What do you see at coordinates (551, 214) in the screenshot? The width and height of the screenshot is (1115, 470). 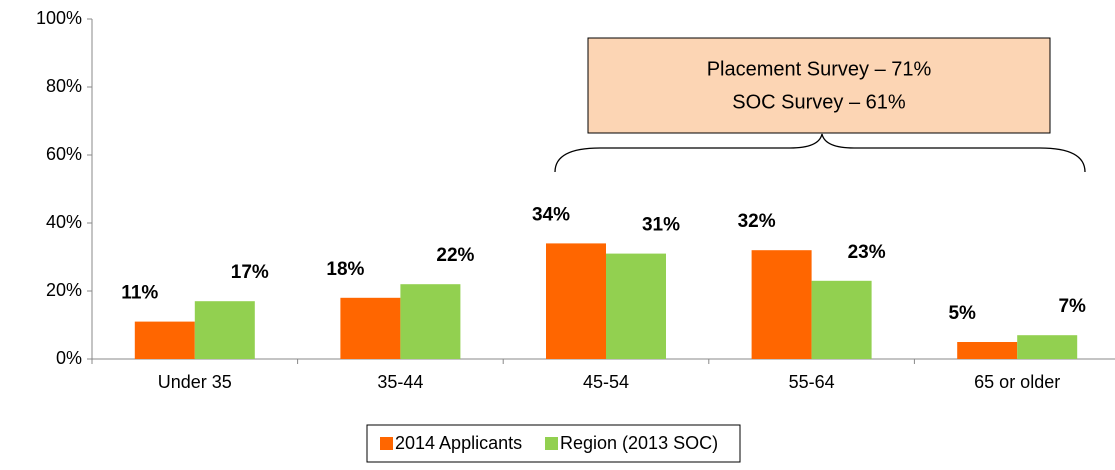 I see `value-label: 34%` at bounding box center [551, 214].